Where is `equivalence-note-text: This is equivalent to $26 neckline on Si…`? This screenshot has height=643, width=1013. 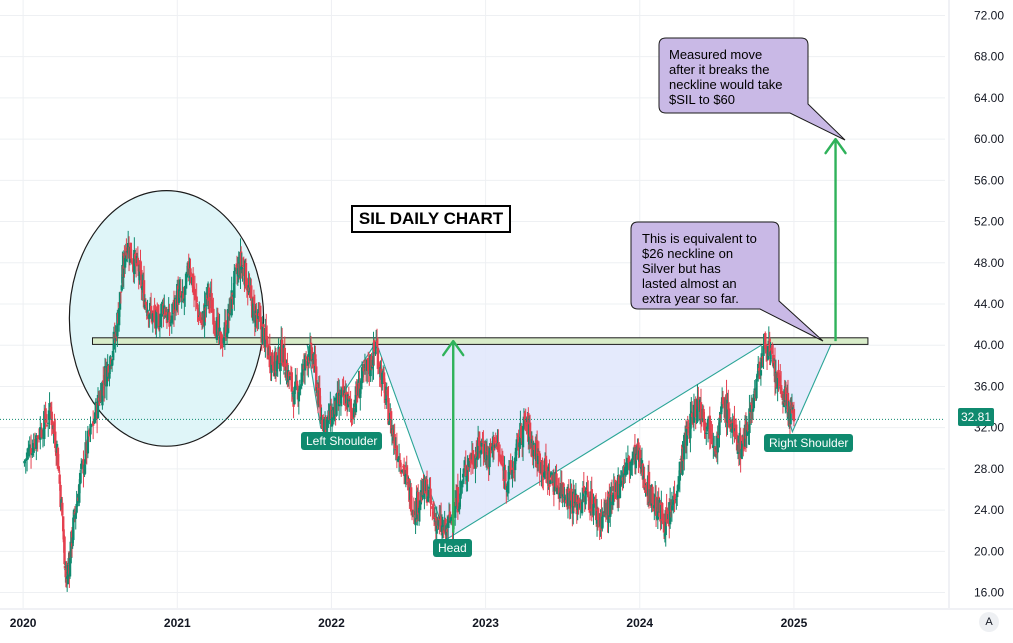 equivalence-note-text: This is equivalent to $26 neckline on Si… is located at coordinates (699, 268).